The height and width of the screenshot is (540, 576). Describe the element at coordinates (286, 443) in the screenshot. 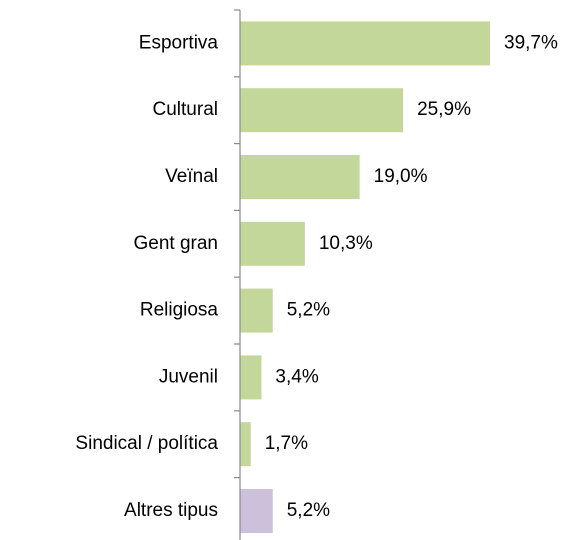

I see `value-label: 1,7%` at that location.